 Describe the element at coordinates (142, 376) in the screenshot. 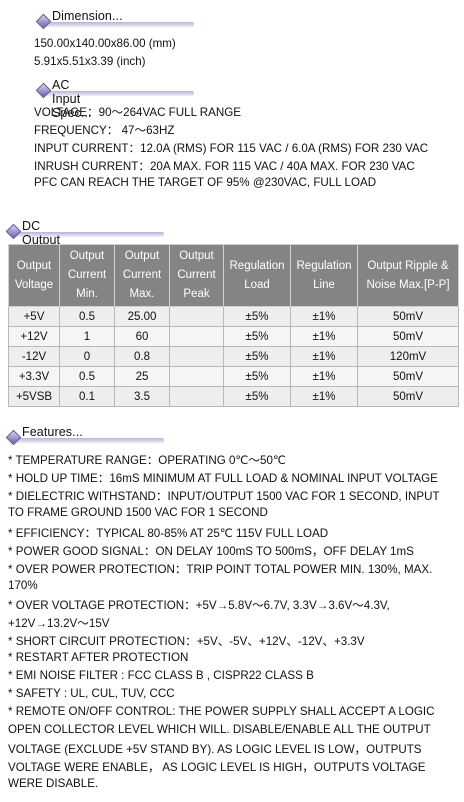

I see `table-cell: 25` at that location.